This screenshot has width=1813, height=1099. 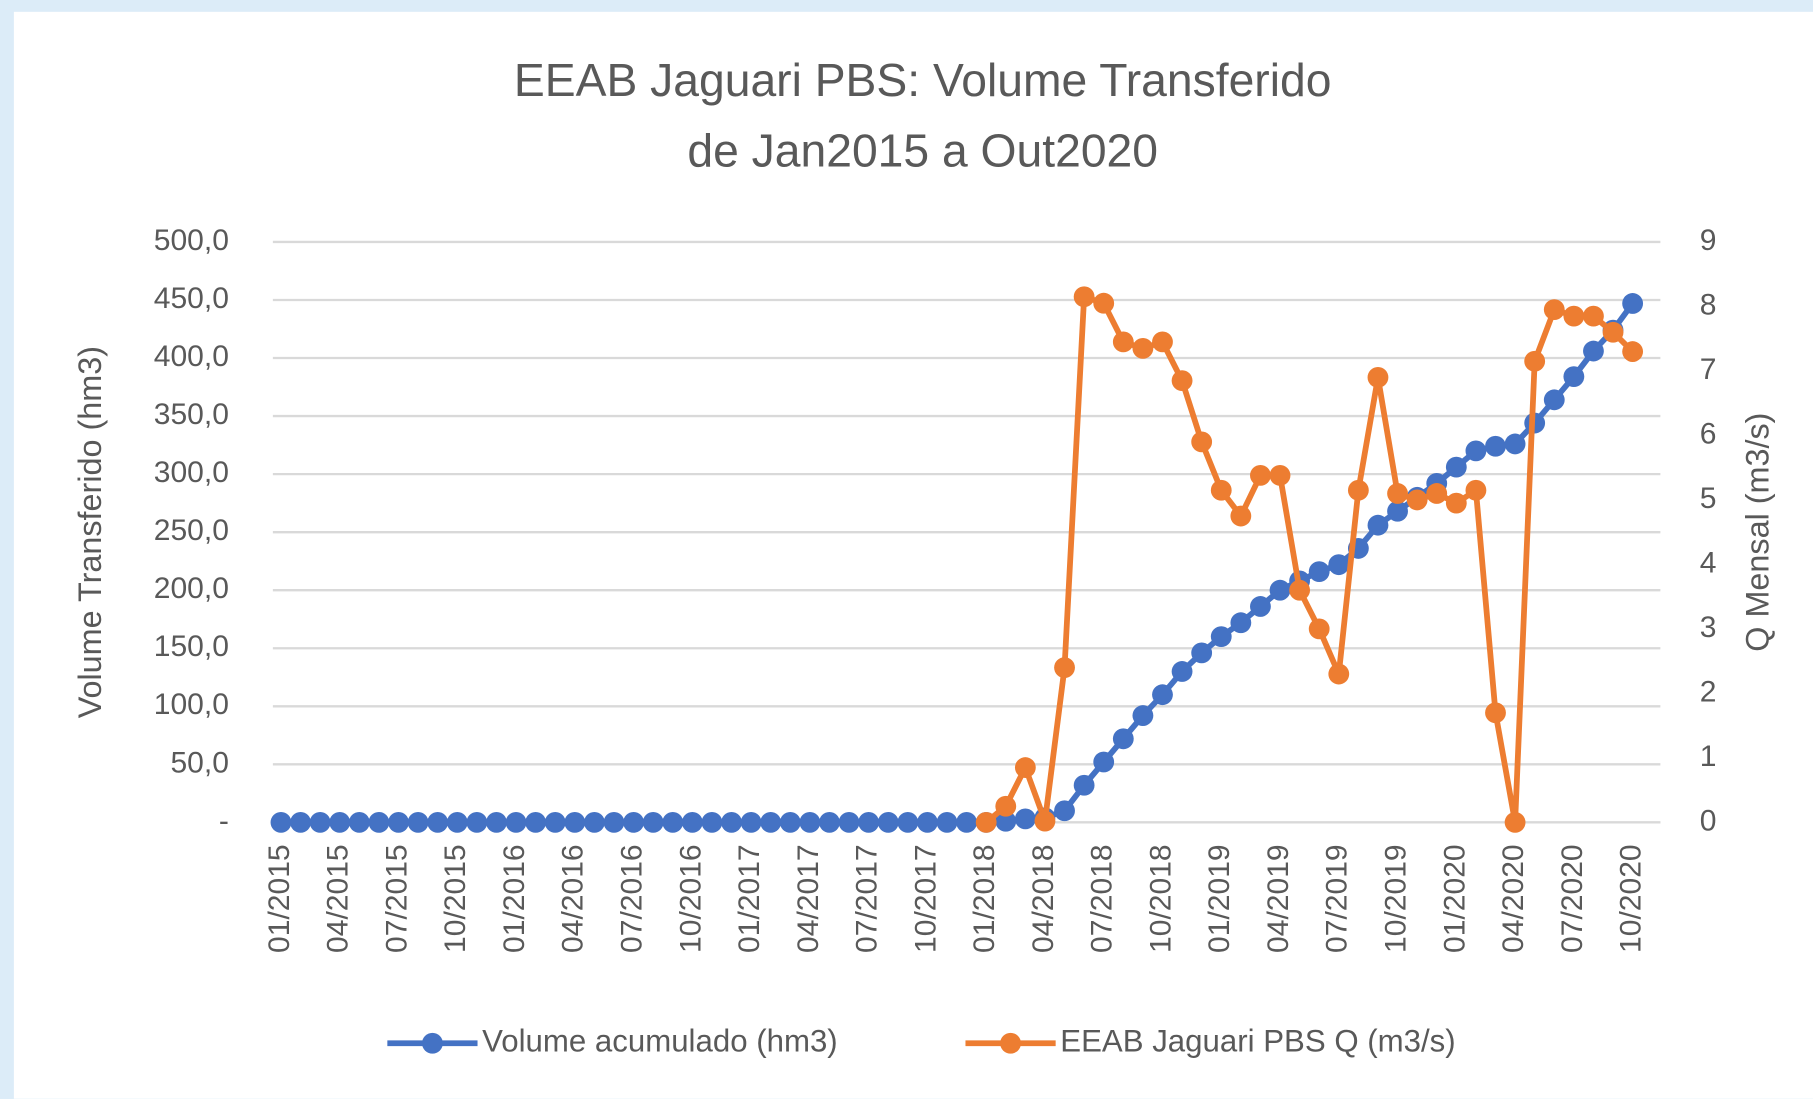 What do you see at coordinates (1708, 369) in the screenshot?
I see `y2-tick-label: 7` at bounding box center [1708, 369].